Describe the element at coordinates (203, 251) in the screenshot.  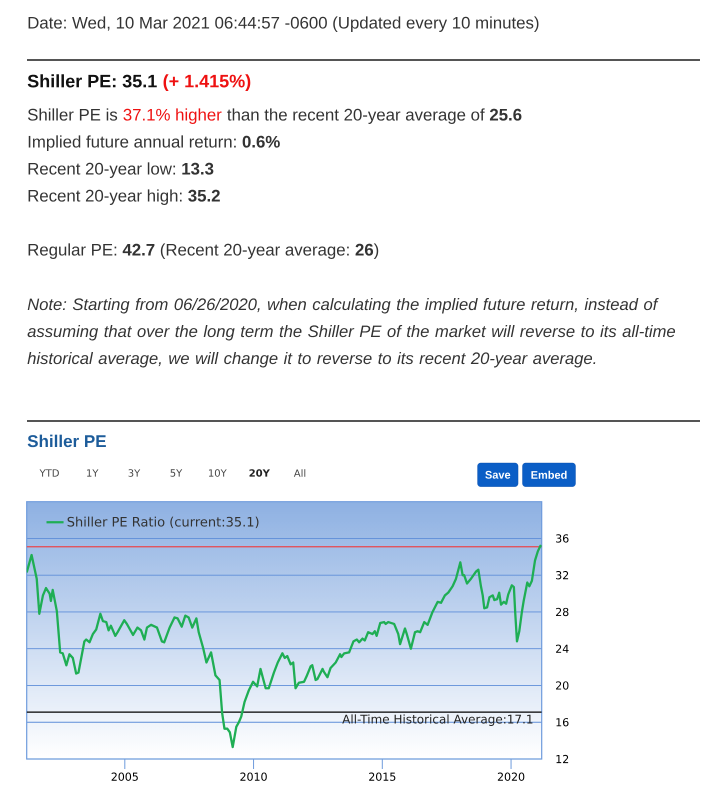
I see `text: Regular PE: 42.7 (Recent 20-year average: 26)` at that location.